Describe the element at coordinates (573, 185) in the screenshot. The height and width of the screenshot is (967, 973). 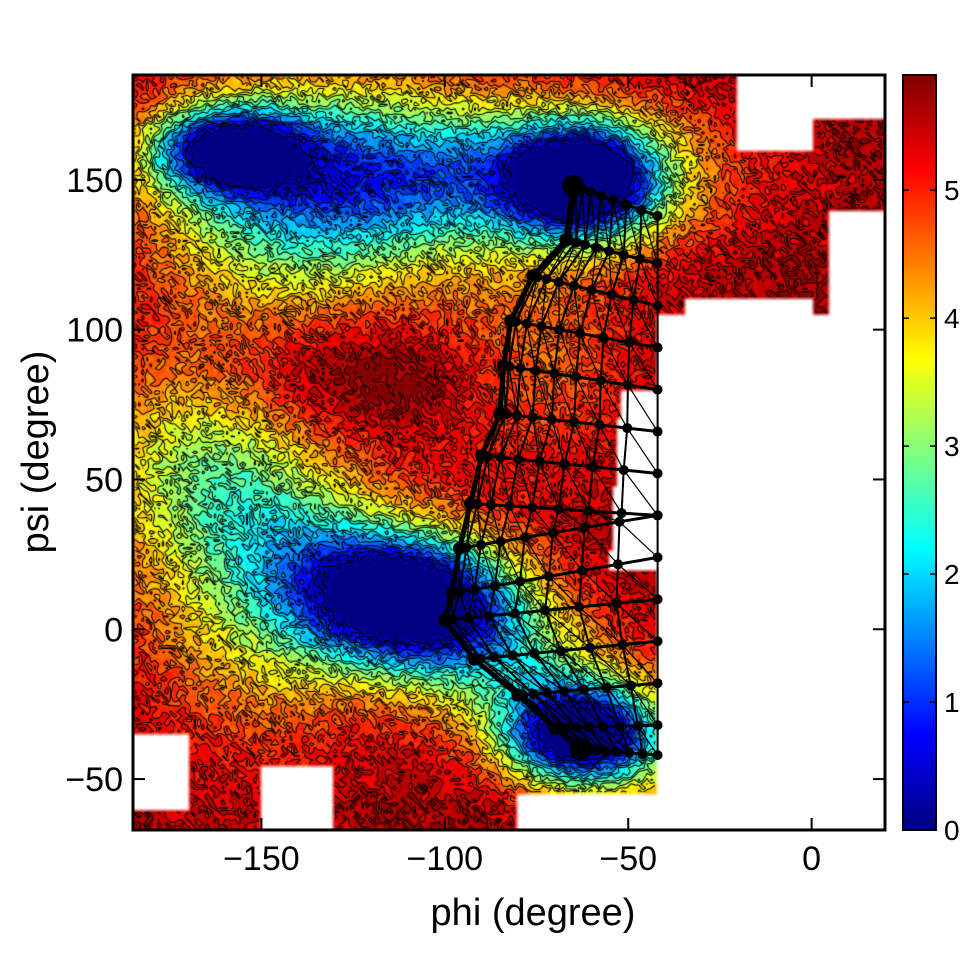
I see `path-endpoint` at that location.